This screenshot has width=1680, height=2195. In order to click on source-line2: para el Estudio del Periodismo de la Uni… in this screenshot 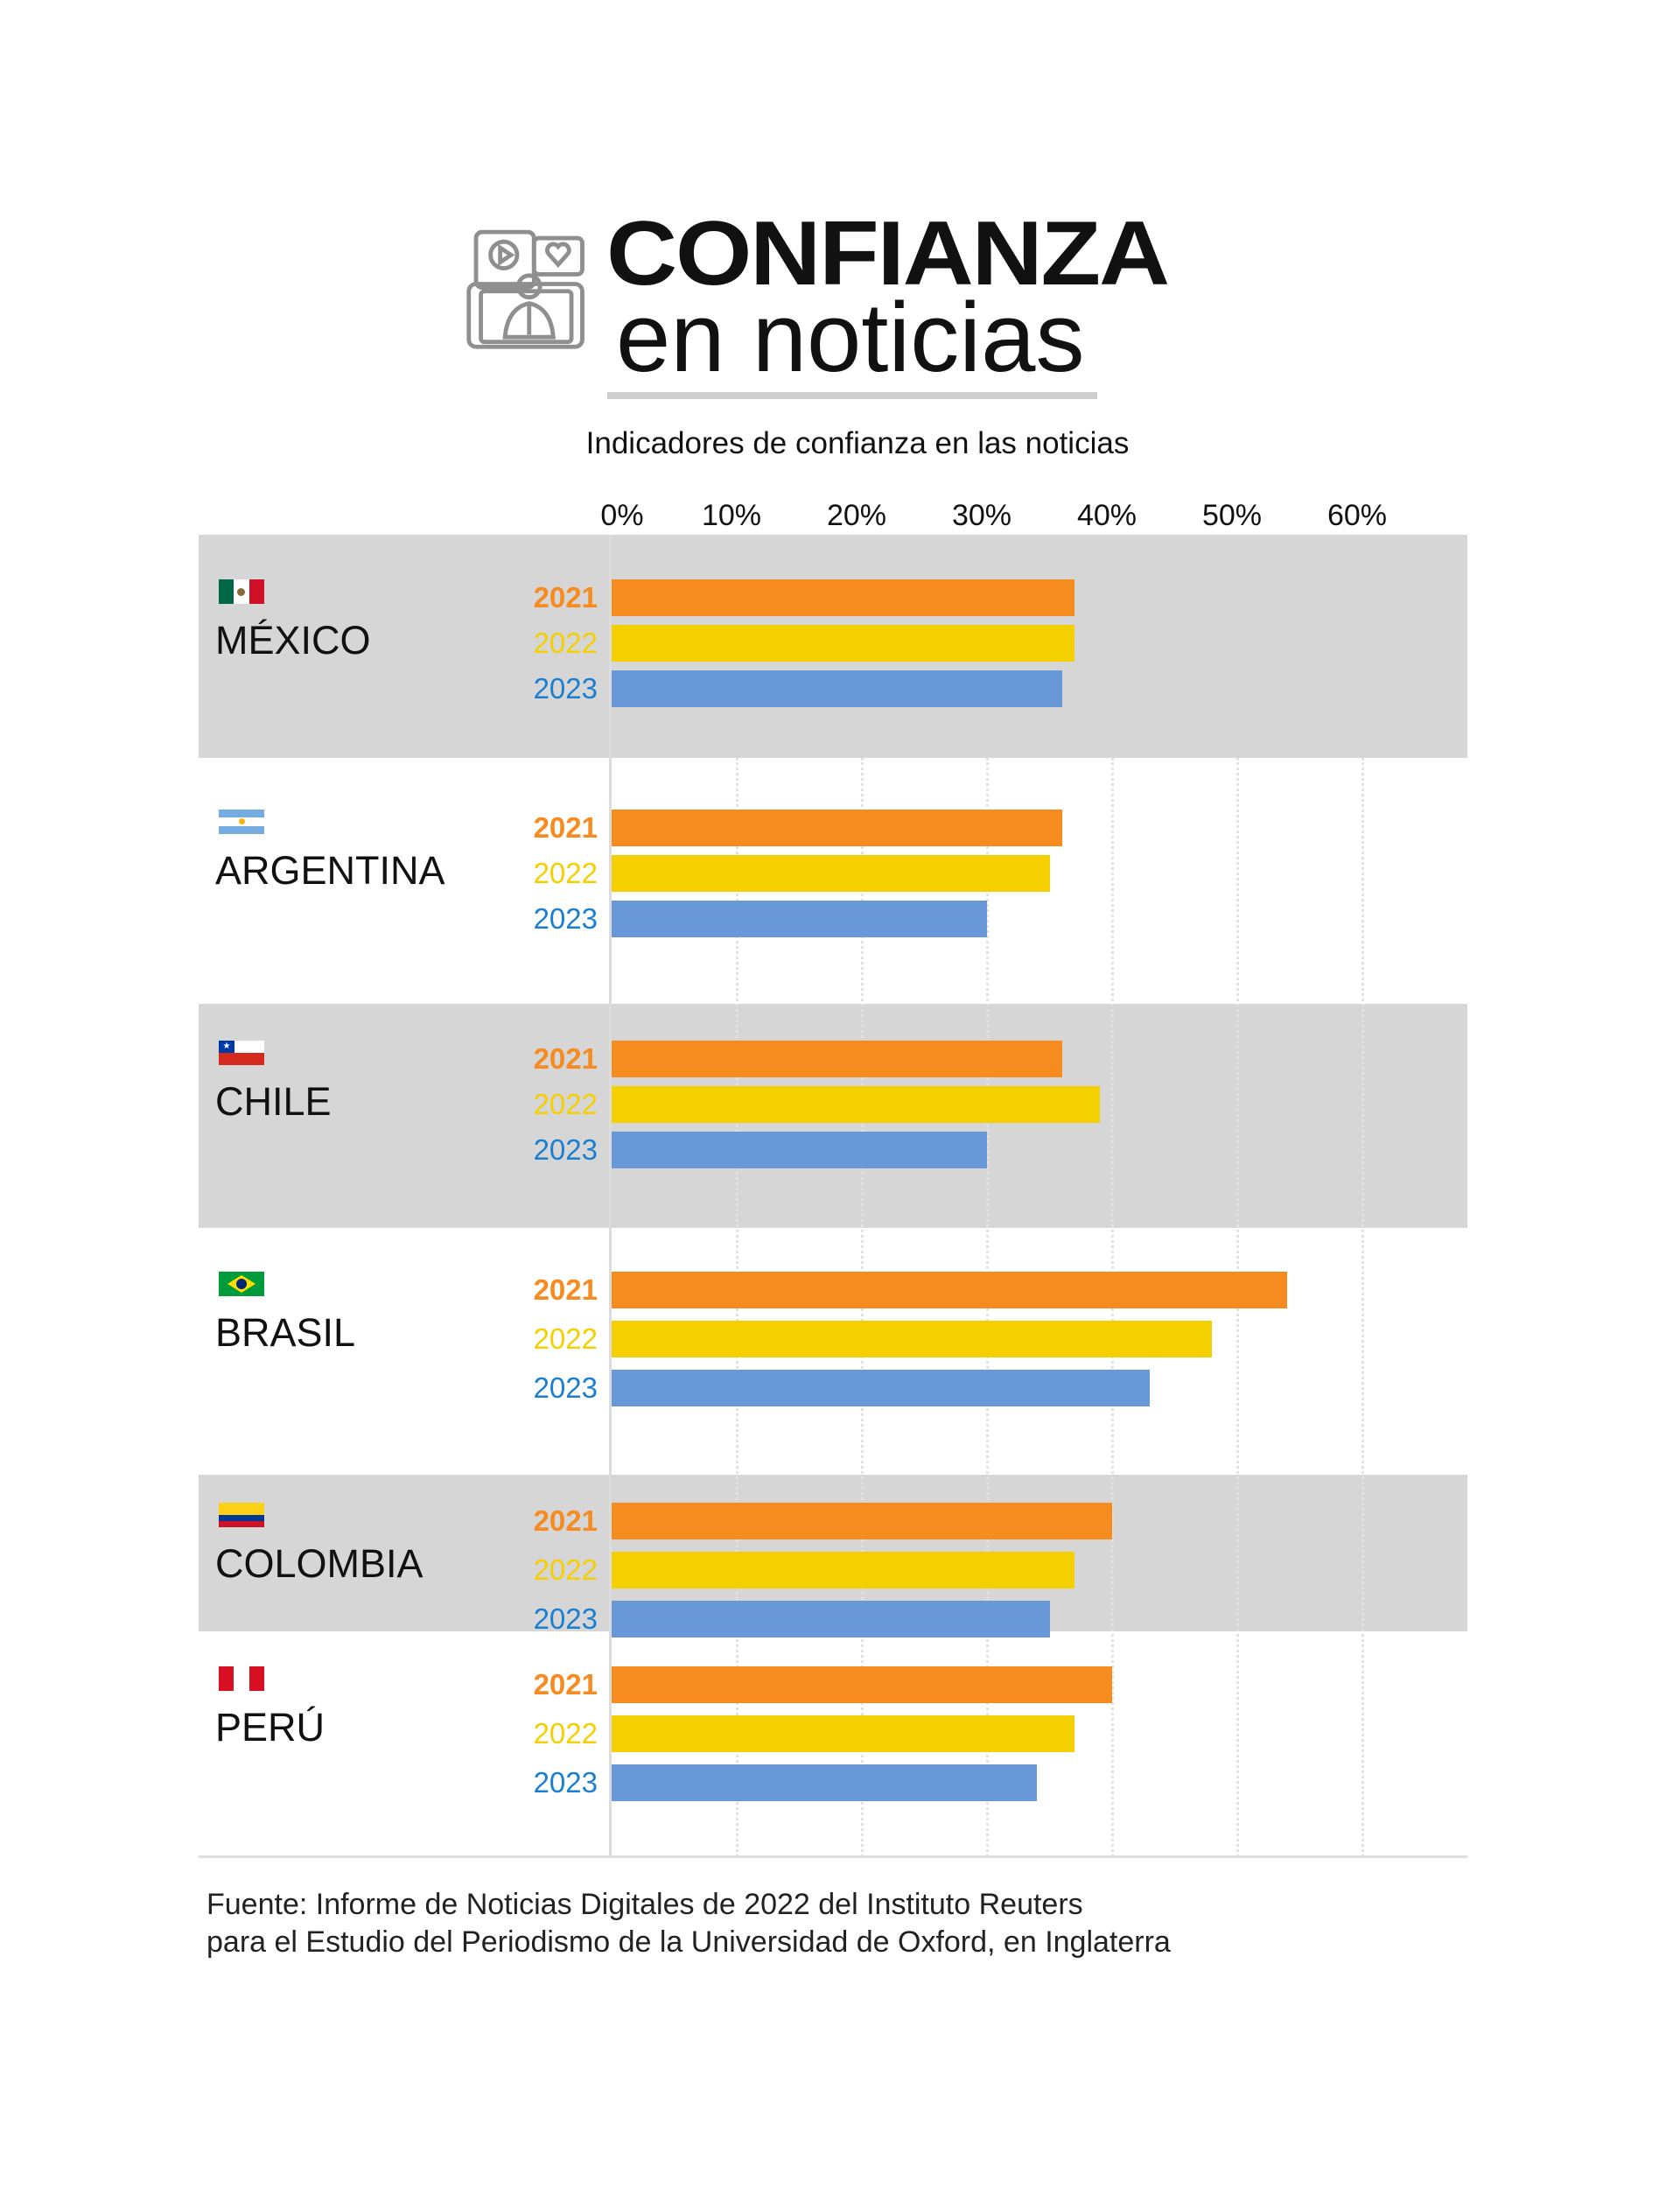, I will do `click(688, 1942)`.